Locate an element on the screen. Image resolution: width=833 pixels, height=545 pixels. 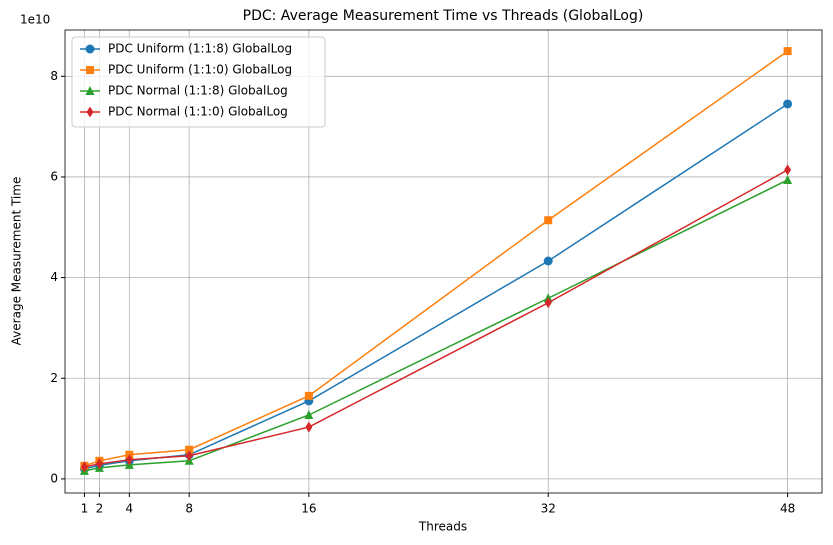
x-axis-label: Threads is located at coordinates (442, 527).